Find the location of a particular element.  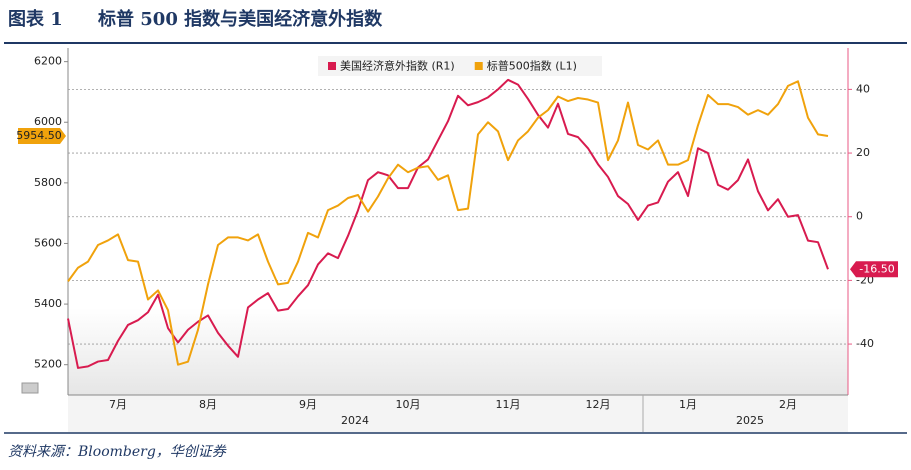

value-label: 5954.50 is located at coordinates (39, 135).